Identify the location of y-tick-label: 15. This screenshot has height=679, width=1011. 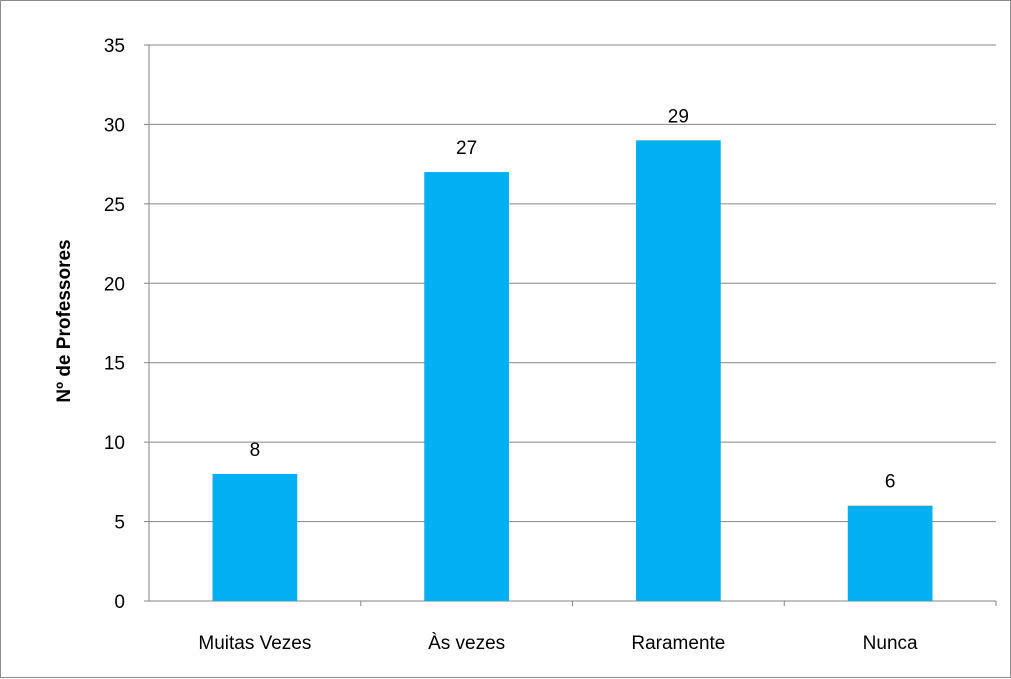
(114, 364).